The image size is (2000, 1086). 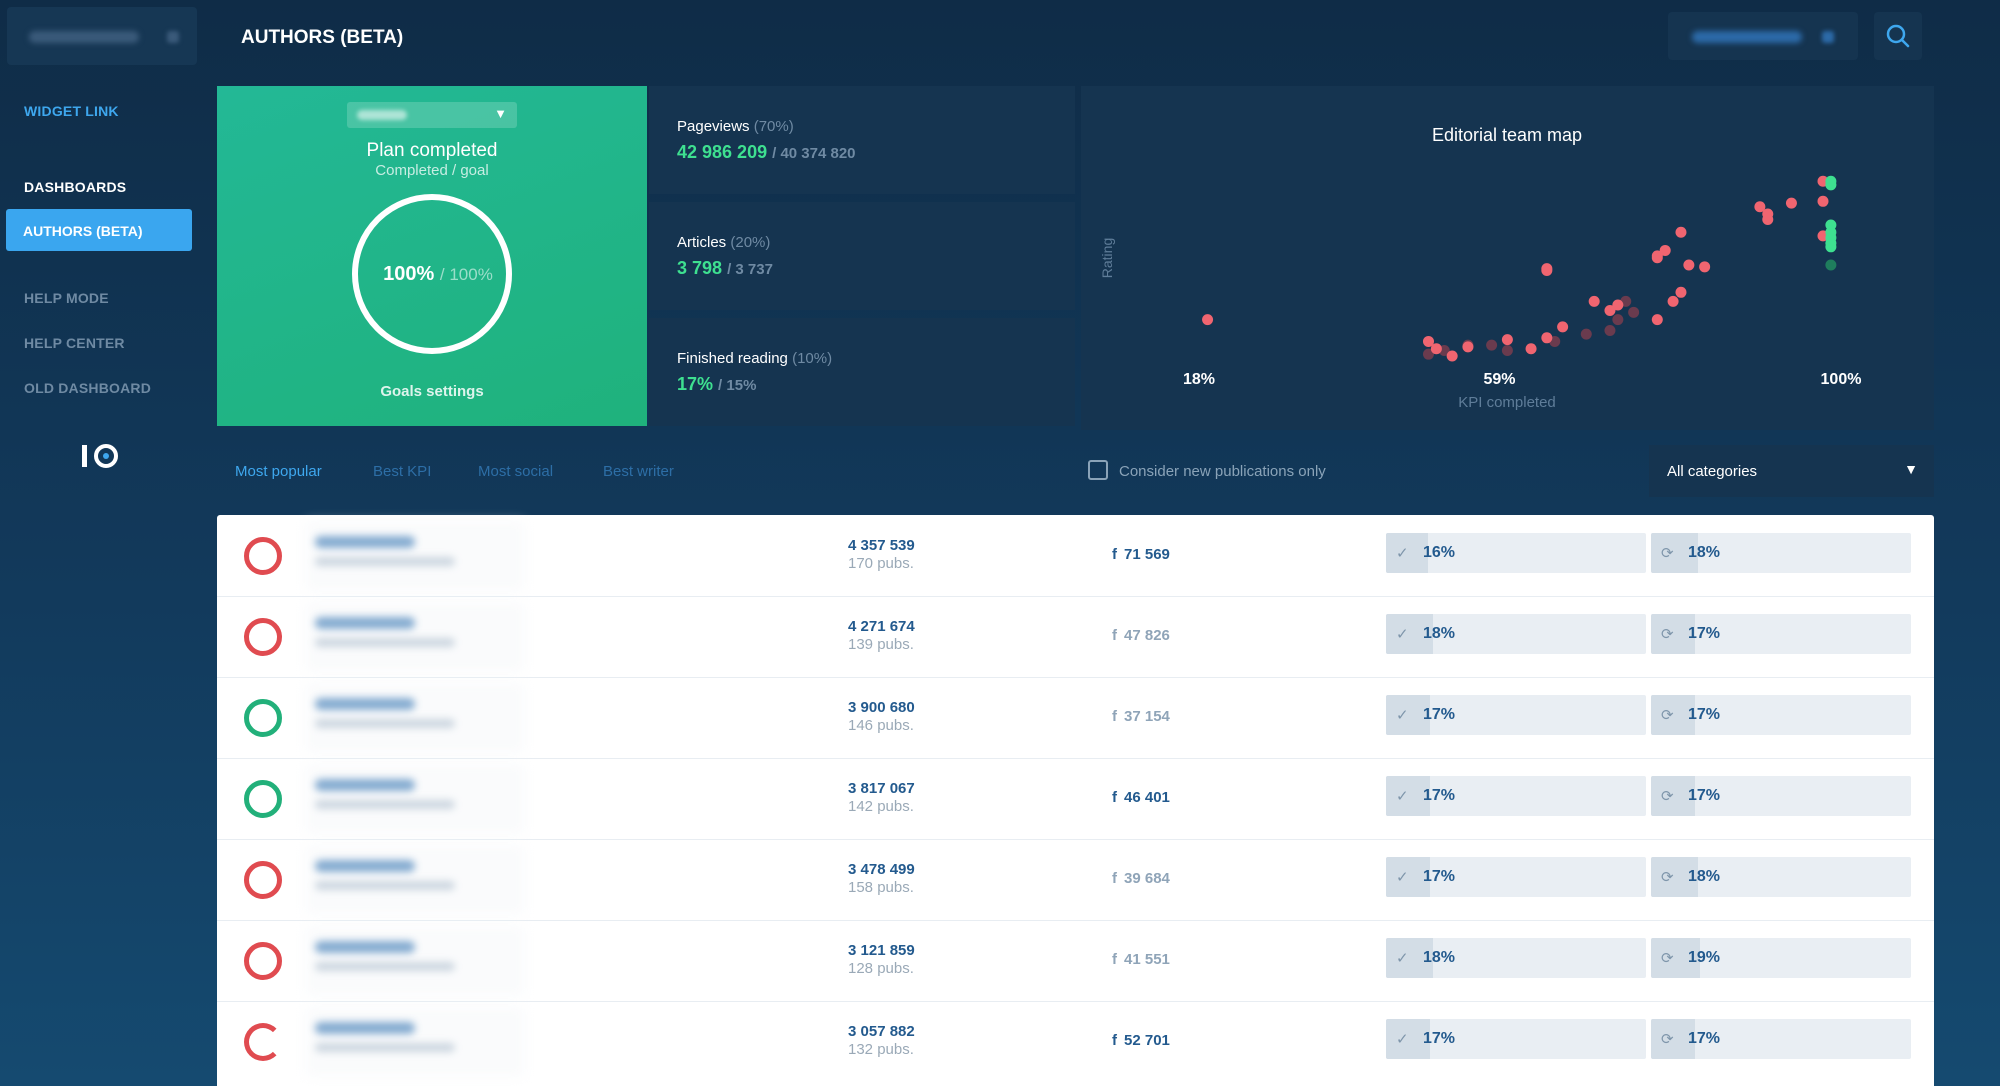 What do you see at coordinates (1075, 1041) in the screenshot?
I see `table-row: 3 057 882 132 pubs. f 52 701 ✓ 17% ⟳ 17%` at bounding box center [1075, 1041].